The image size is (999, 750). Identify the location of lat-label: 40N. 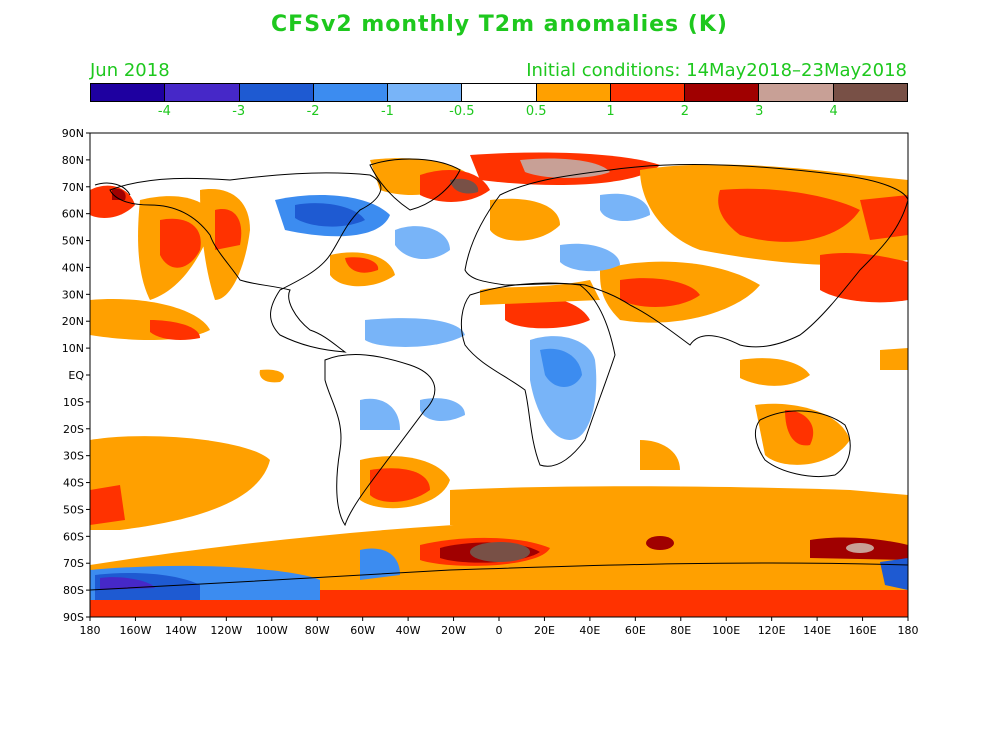
(73, 267).